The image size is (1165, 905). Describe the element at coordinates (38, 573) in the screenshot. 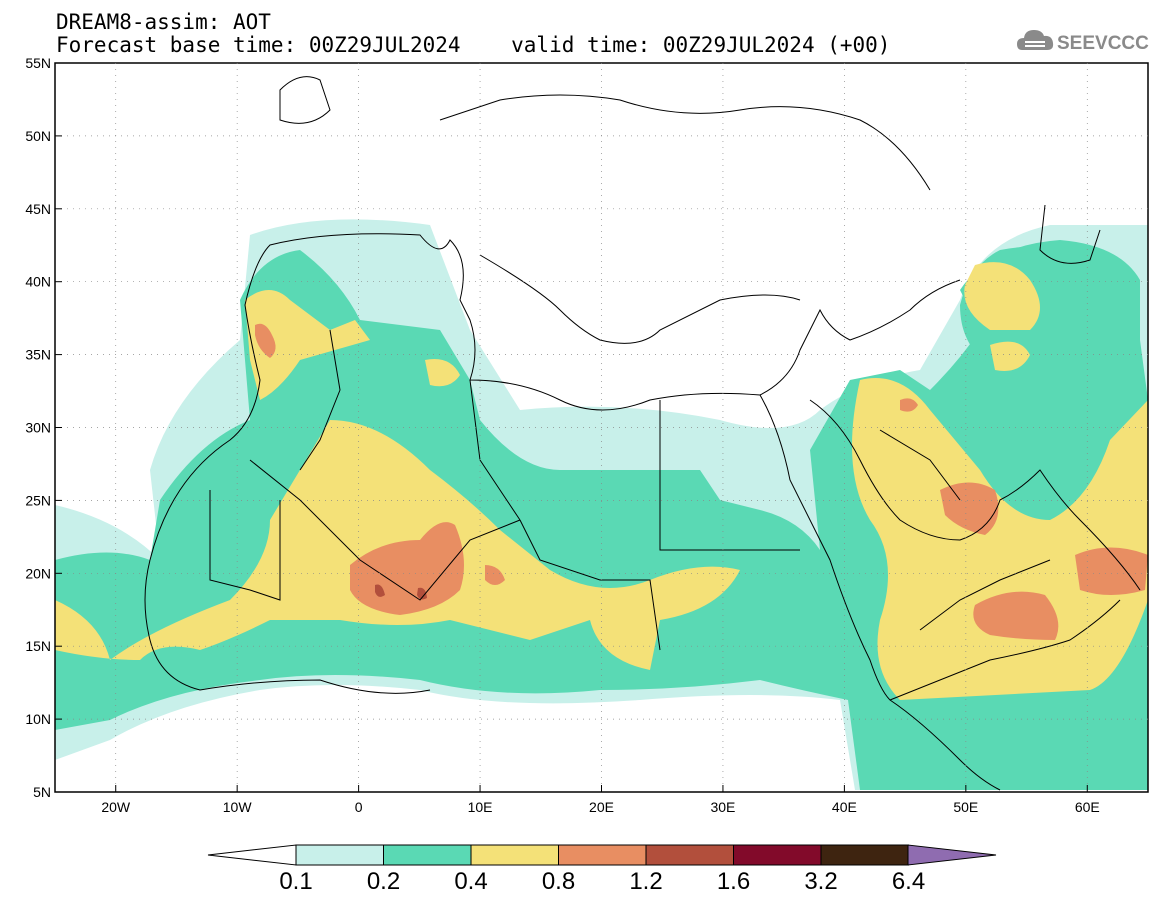

I see `y-tick-label: 20N` at that location.